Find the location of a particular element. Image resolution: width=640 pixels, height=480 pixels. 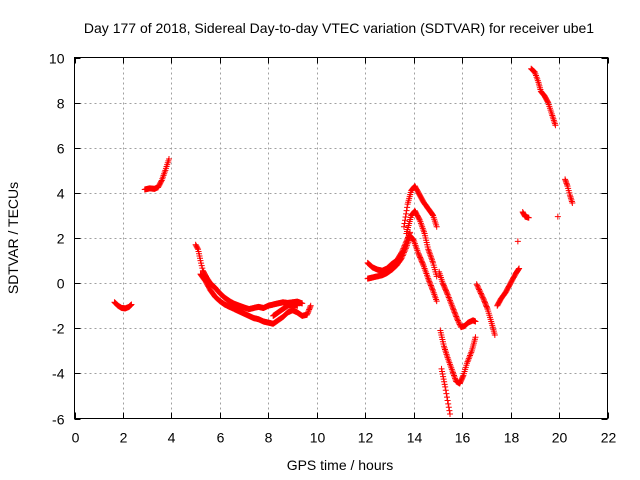

x-axis-label: GPS time / hours is located at coordinates (340, 465).